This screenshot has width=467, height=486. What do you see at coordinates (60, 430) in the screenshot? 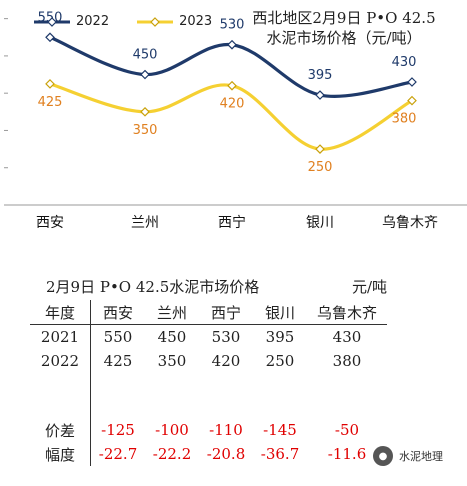
I see `row-label: 价差` at bounding box center [60, 430].